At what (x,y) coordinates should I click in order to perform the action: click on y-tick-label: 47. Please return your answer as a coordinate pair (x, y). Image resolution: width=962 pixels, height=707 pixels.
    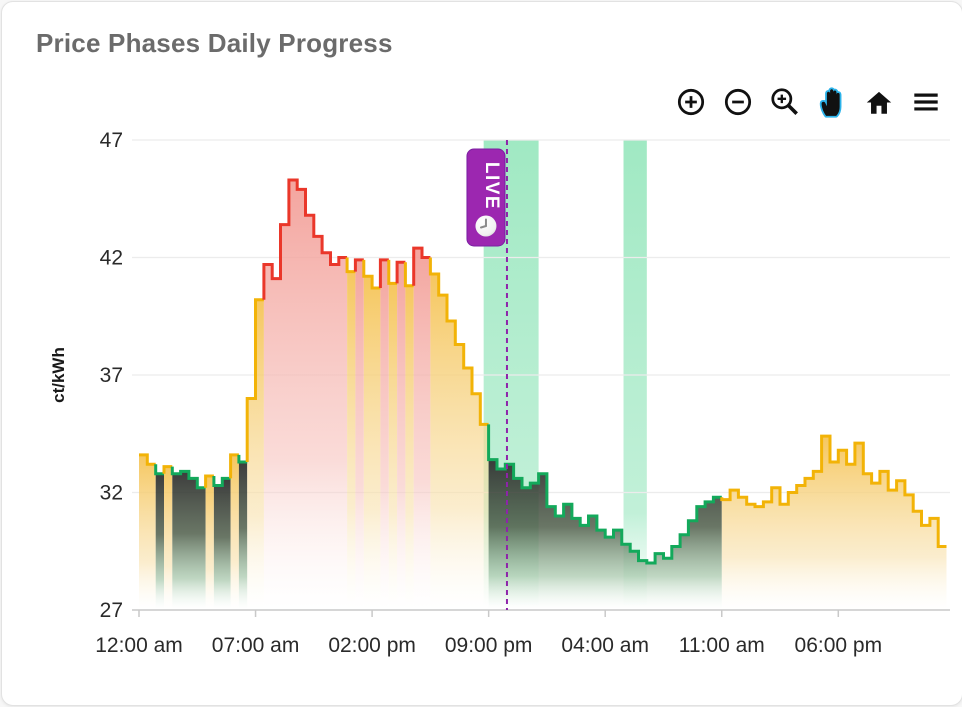
    Looking at the image, I should click on (111, 140).